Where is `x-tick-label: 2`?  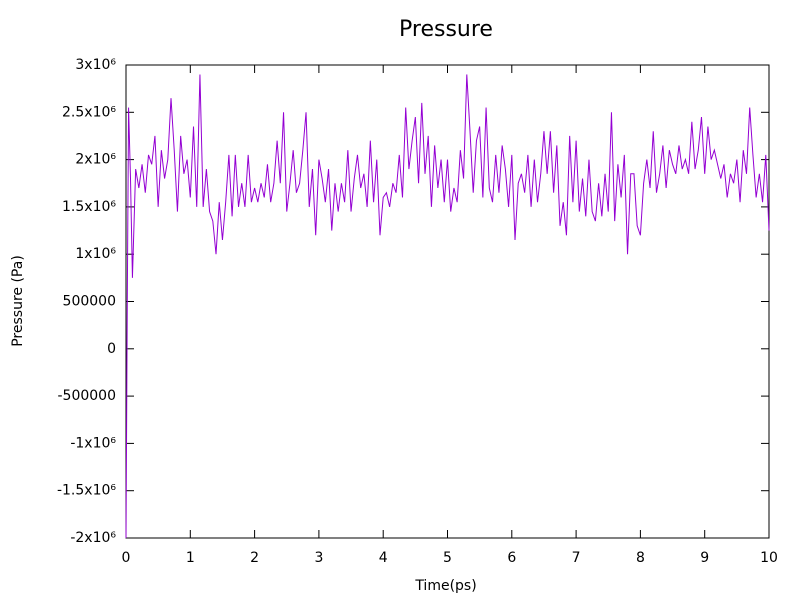 x-tick-label: 2 is located at coordinates (254, 558).